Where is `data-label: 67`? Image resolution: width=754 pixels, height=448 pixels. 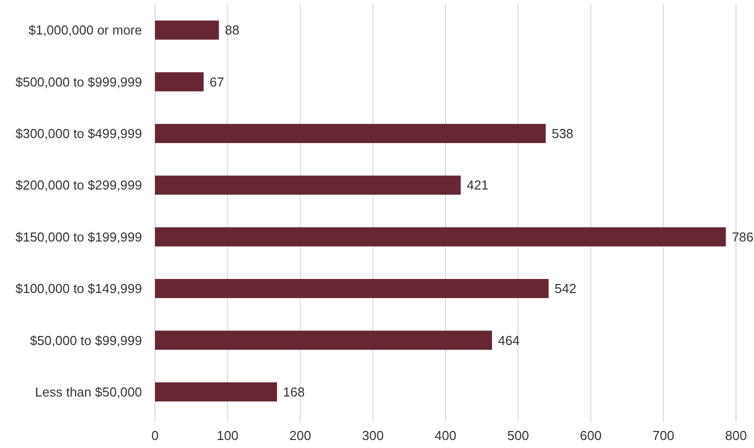 data-label: 67 is located at coordinates (217, 82).